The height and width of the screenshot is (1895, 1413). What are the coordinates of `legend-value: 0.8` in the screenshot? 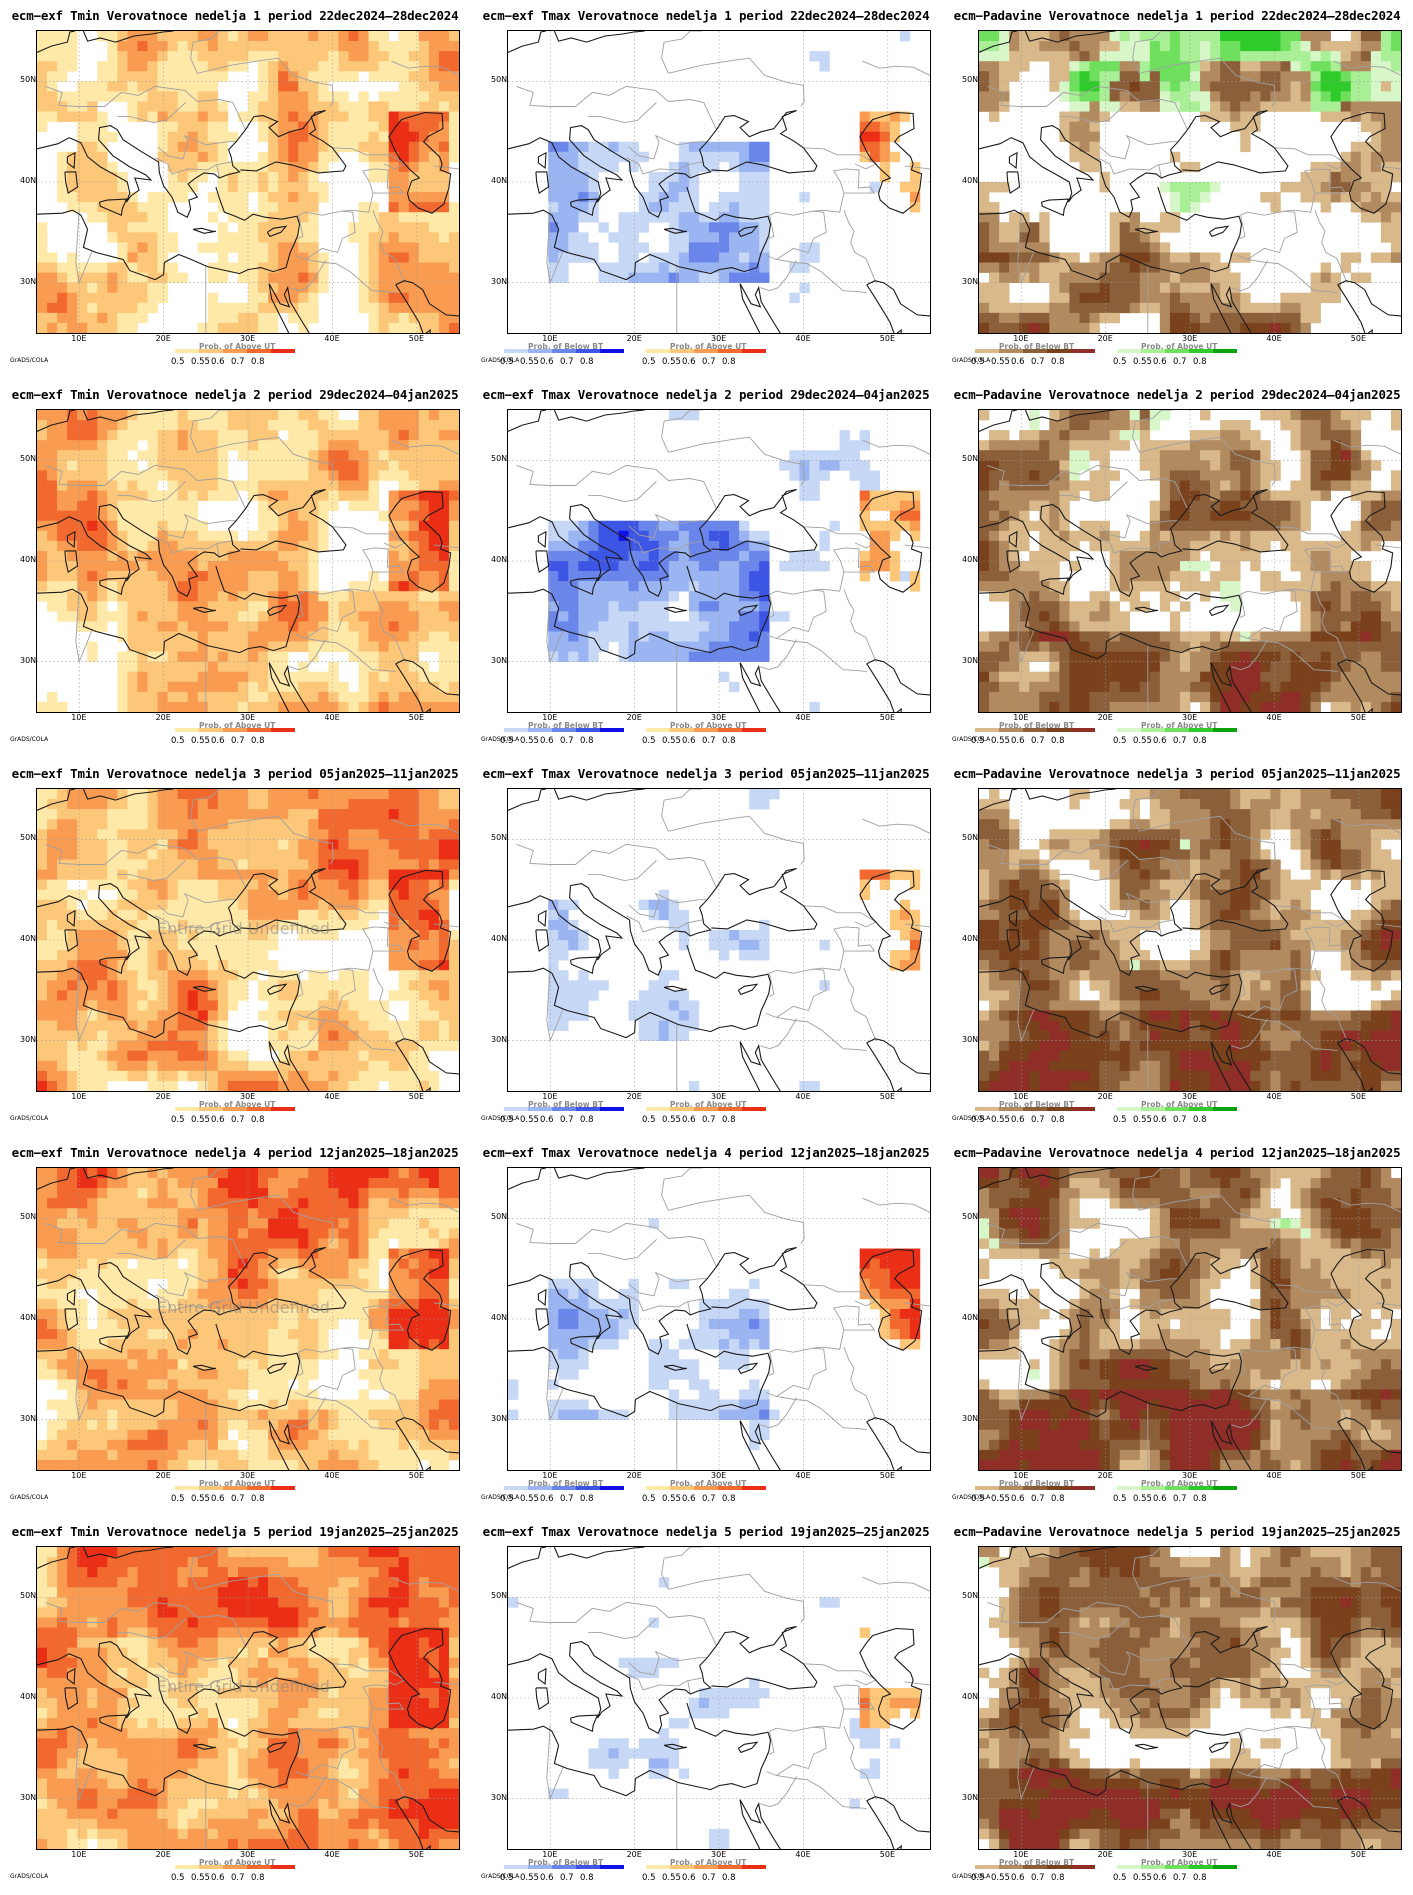 It's located at (258, 741).